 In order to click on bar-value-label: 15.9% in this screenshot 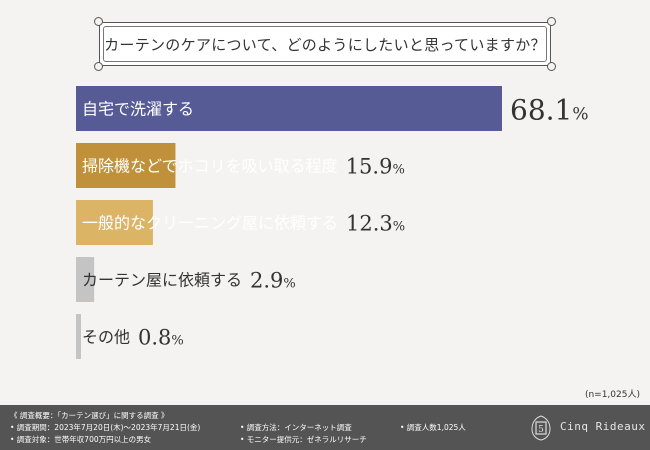, I will do `click(375, 167)`.